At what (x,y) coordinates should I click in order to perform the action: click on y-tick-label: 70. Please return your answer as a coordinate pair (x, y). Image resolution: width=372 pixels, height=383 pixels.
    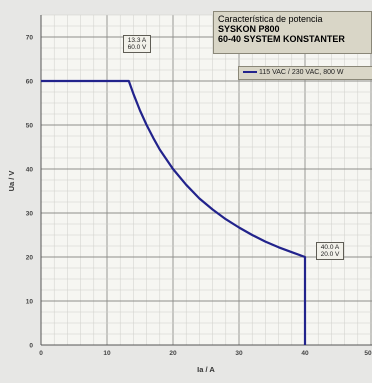
    Looking at the image, I should click on (30, 38).